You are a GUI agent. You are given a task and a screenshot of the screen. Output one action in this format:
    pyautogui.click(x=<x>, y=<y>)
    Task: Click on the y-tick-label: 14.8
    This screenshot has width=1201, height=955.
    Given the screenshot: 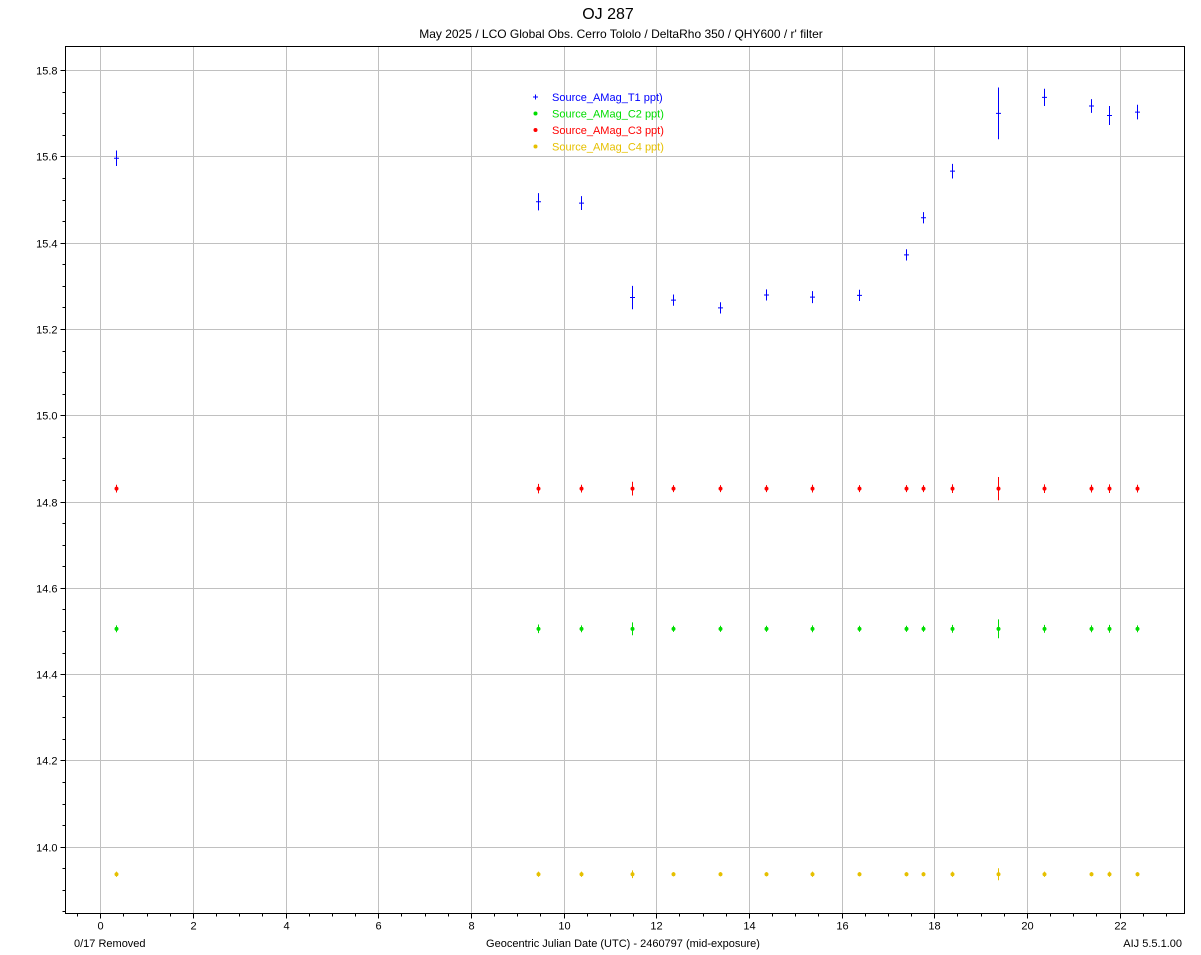 What is the action you would take?
    pyautogui.click(x=46, y=504)
    